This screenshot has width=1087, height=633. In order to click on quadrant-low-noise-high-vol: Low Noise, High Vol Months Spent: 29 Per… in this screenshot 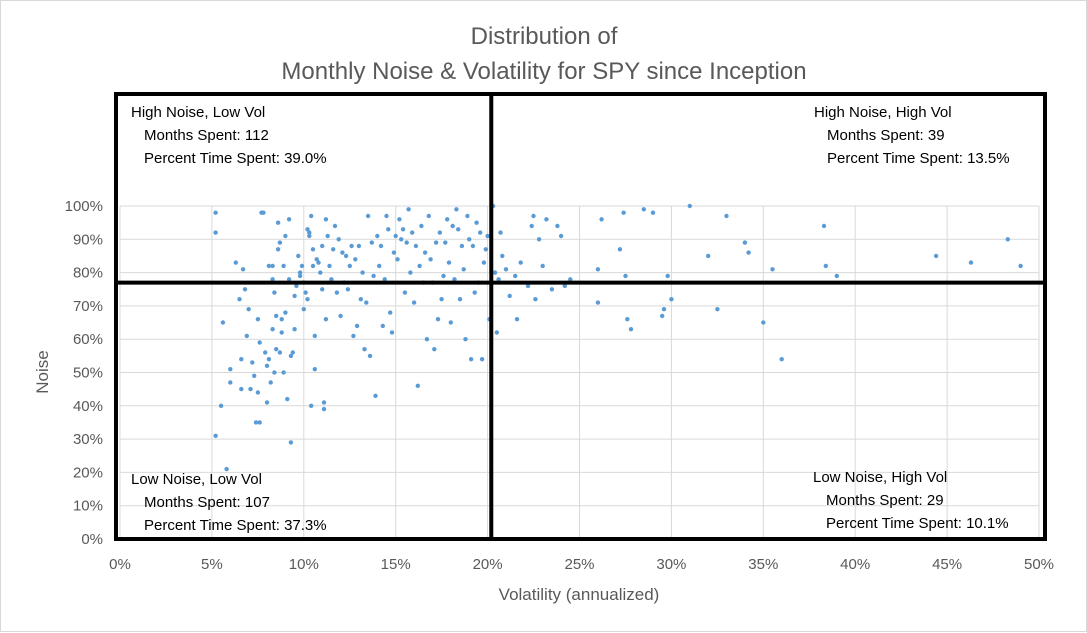, I will do `click(911, 500)`.